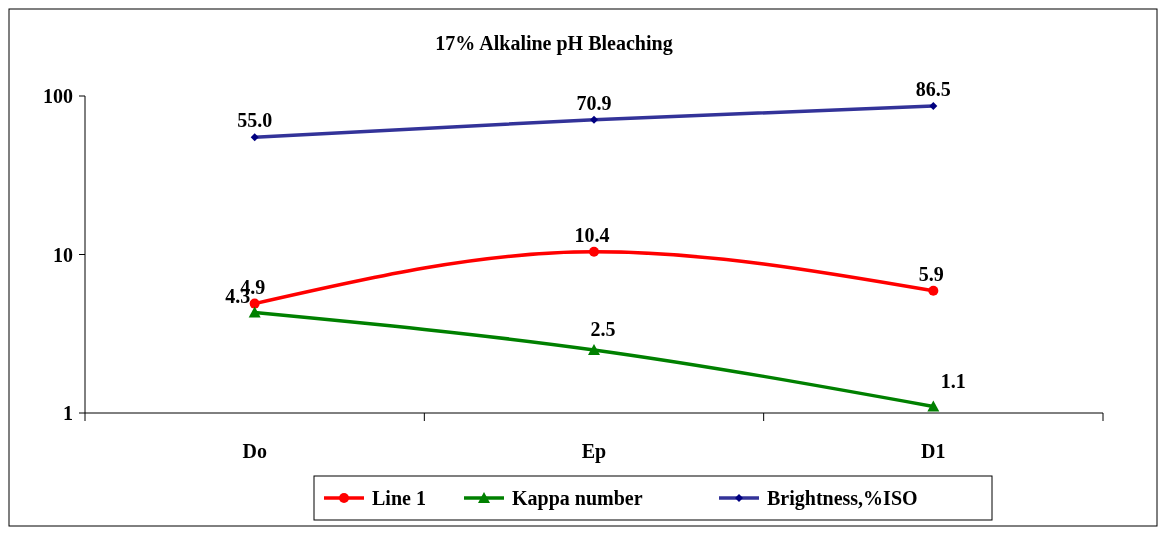 The width and height of the screenshot is (1166, 535). I want to click on legend-label: Line 1, so click(399, 498).